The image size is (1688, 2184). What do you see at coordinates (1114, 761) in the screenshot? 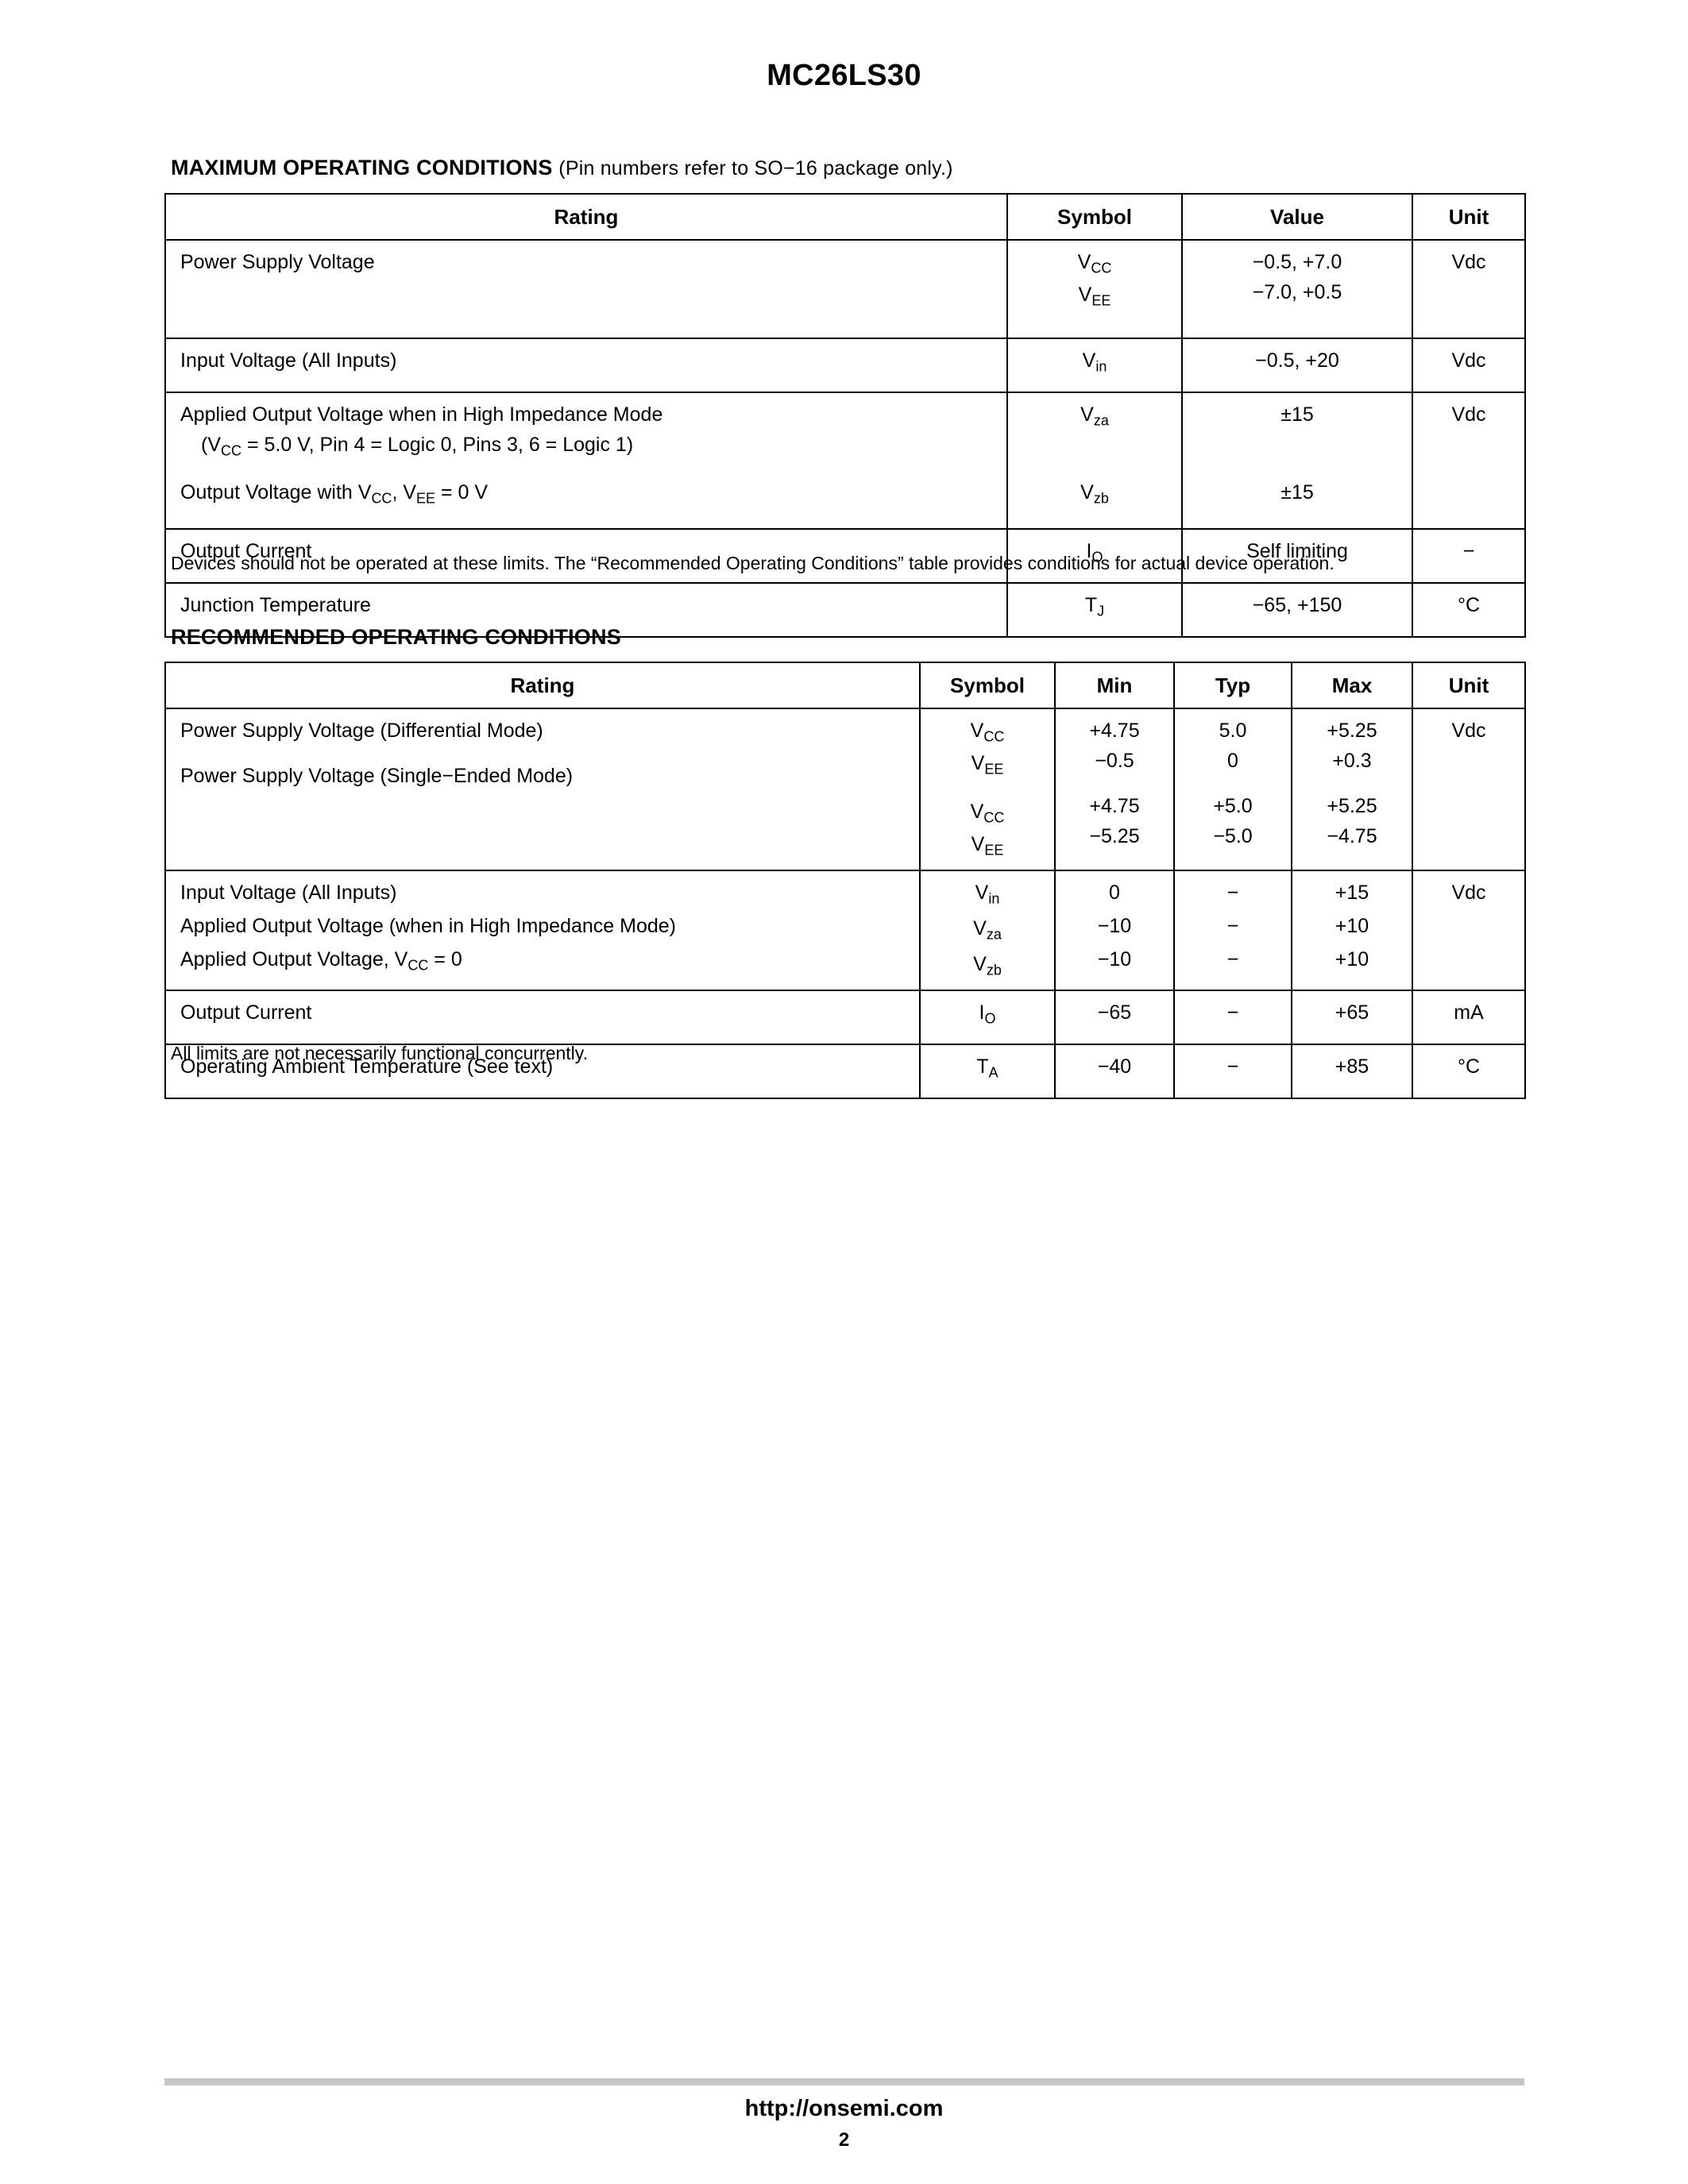
I see `min-line-2: −0.5` at bounding box center [1114, 761].